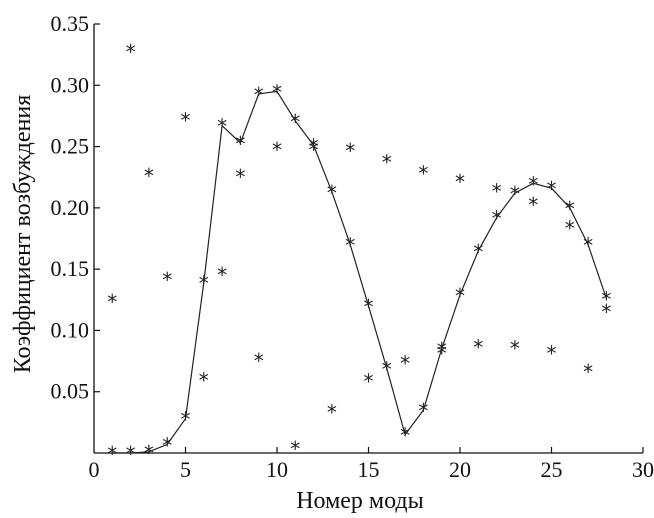 This screenshot has width=654, height=518. I want to click on y-tick-label: 0.35, so click(70, 23).